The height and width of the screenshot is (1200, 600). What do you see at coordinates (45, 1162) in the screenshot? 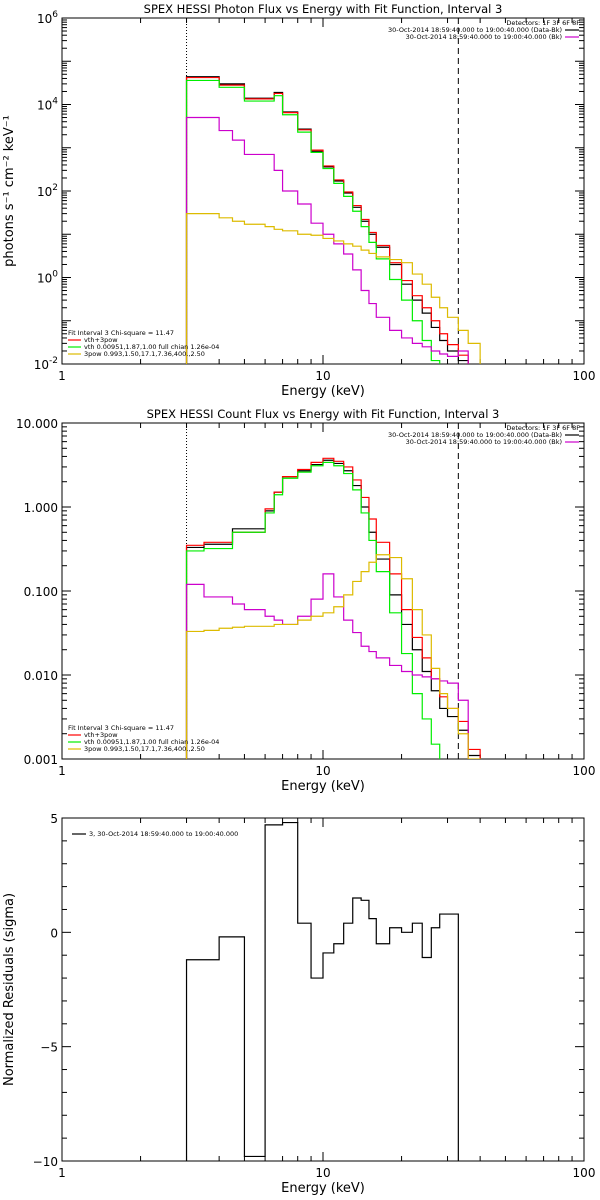
I see `y-tick-label: −10` at bounding box center [45, 1162].